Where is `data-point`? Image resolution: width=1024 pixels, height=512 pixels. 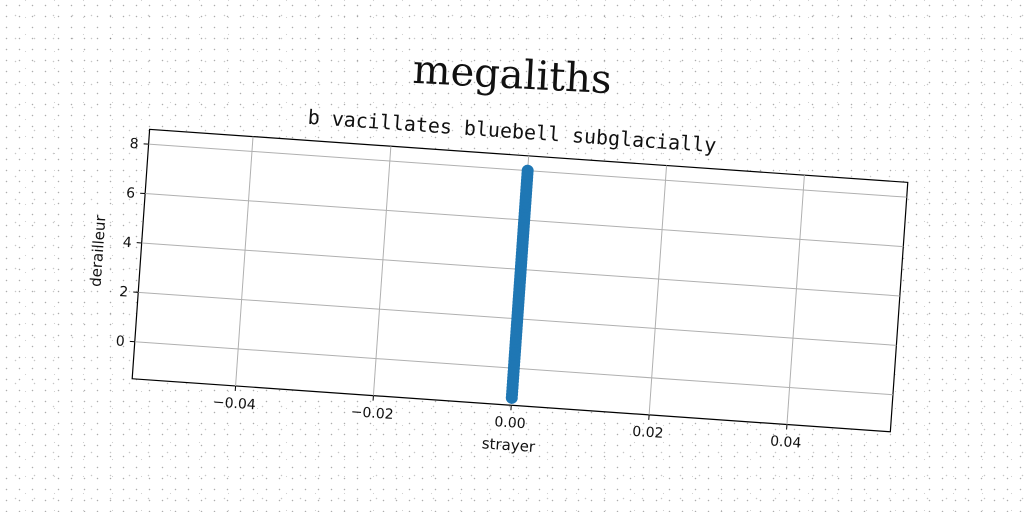 data-point is located at coordinates (527, 170).